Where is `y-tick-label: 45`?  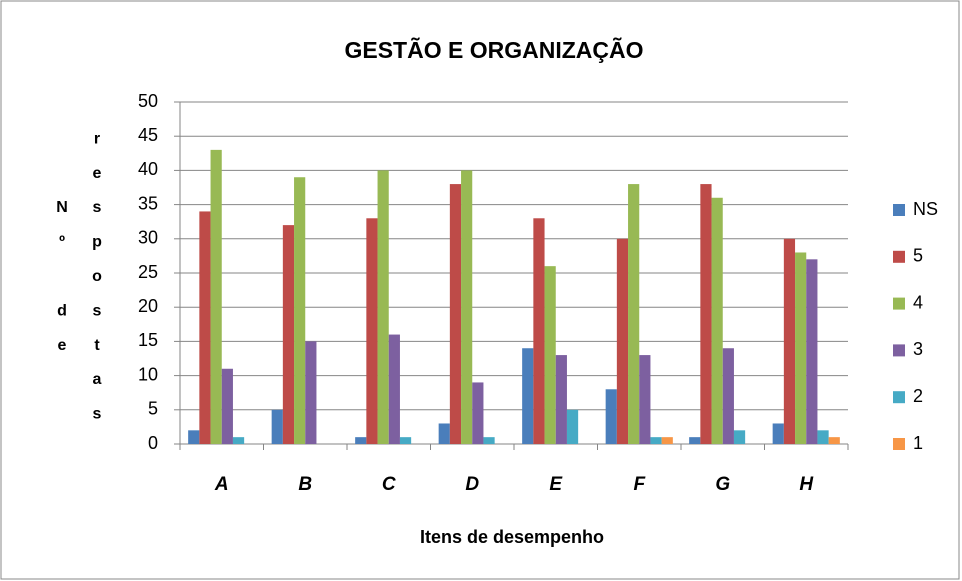
y-tick-label: 45 is located at coordinates (148, 135).